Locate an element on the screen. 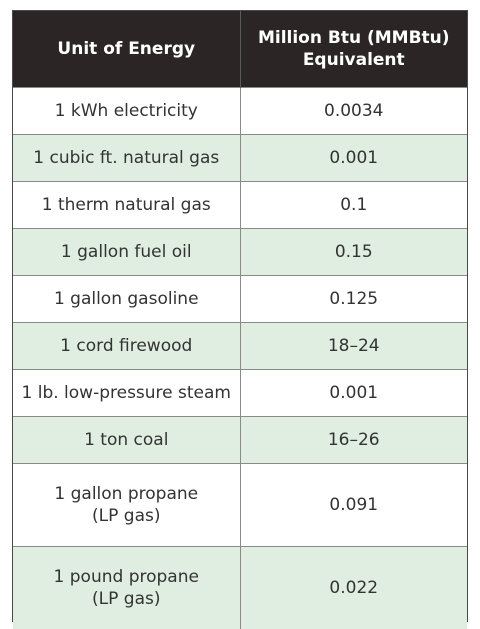  unit-cell: 1 therm natural gas is located at coordinates (127, 205).